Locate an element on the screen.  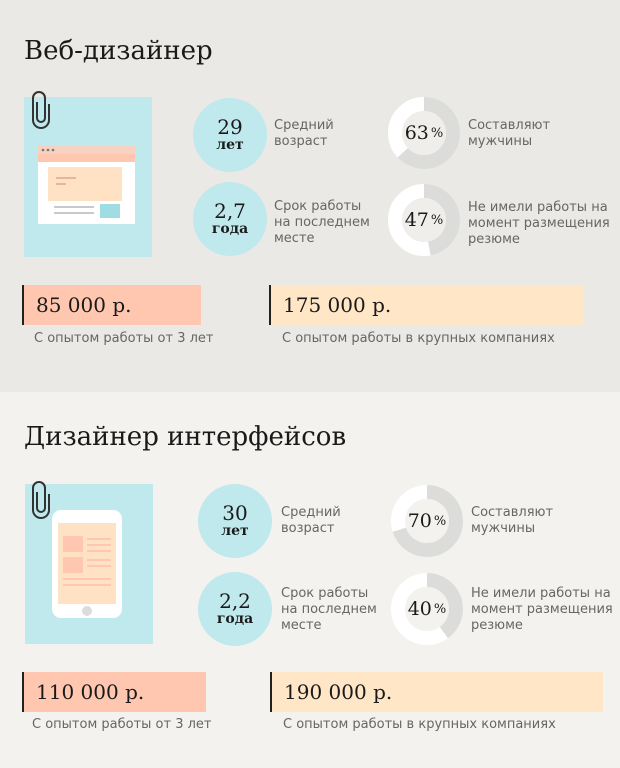
age-circle: 30 лет is located at coordinates (235, 521).